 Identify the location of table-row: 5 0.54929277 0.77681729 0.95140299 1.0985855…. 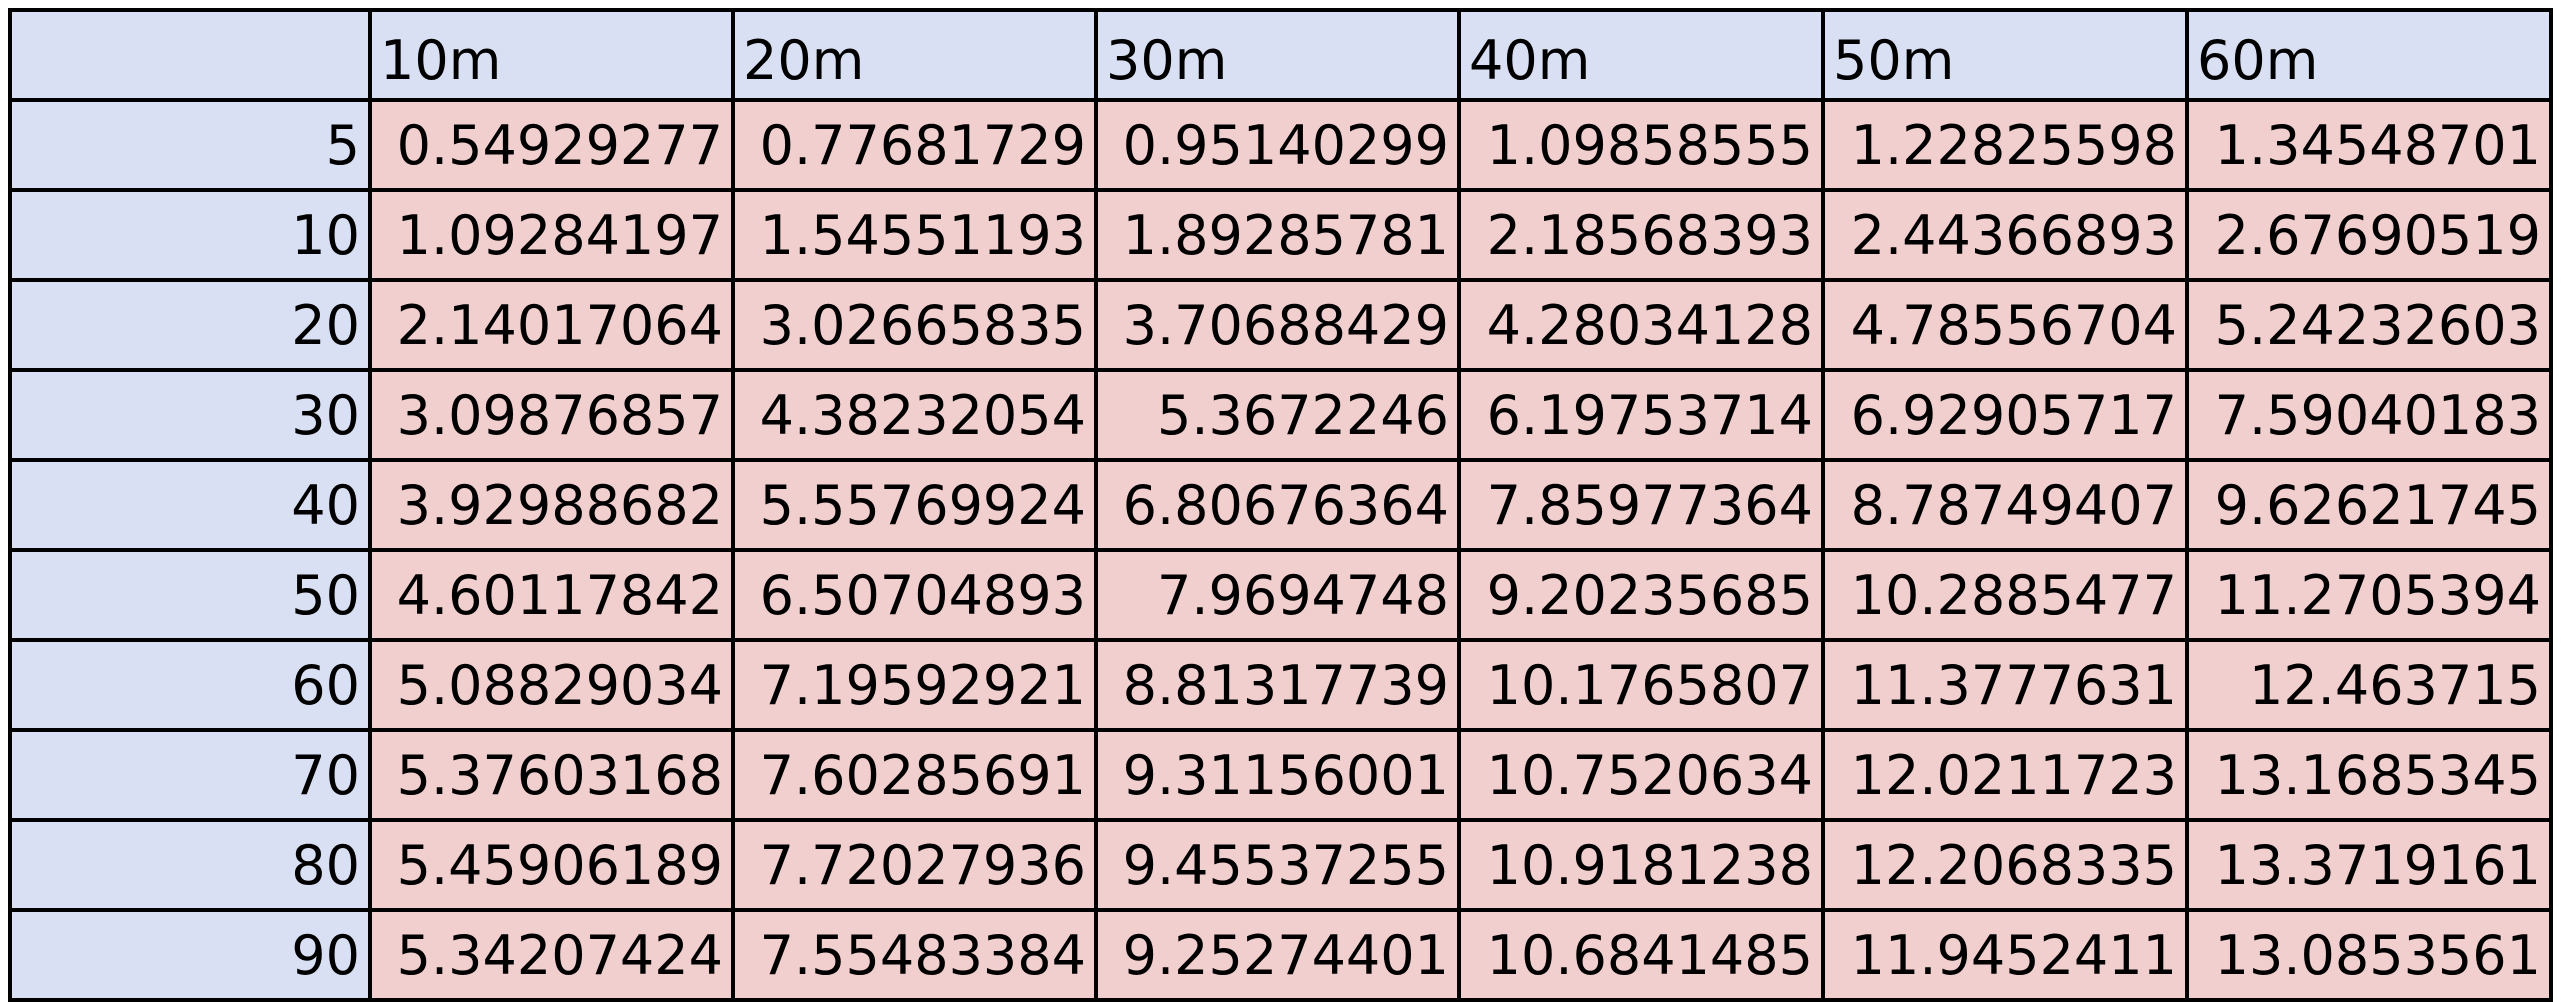
(1280, 145).